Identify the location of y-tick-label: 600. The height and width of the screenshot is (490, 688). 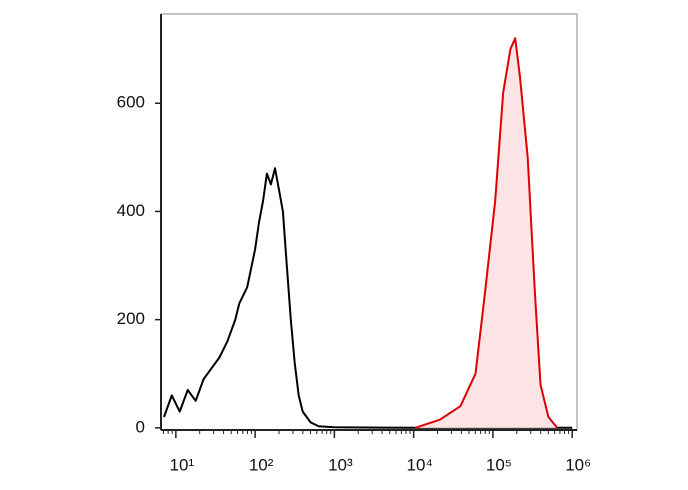
(131, 102).